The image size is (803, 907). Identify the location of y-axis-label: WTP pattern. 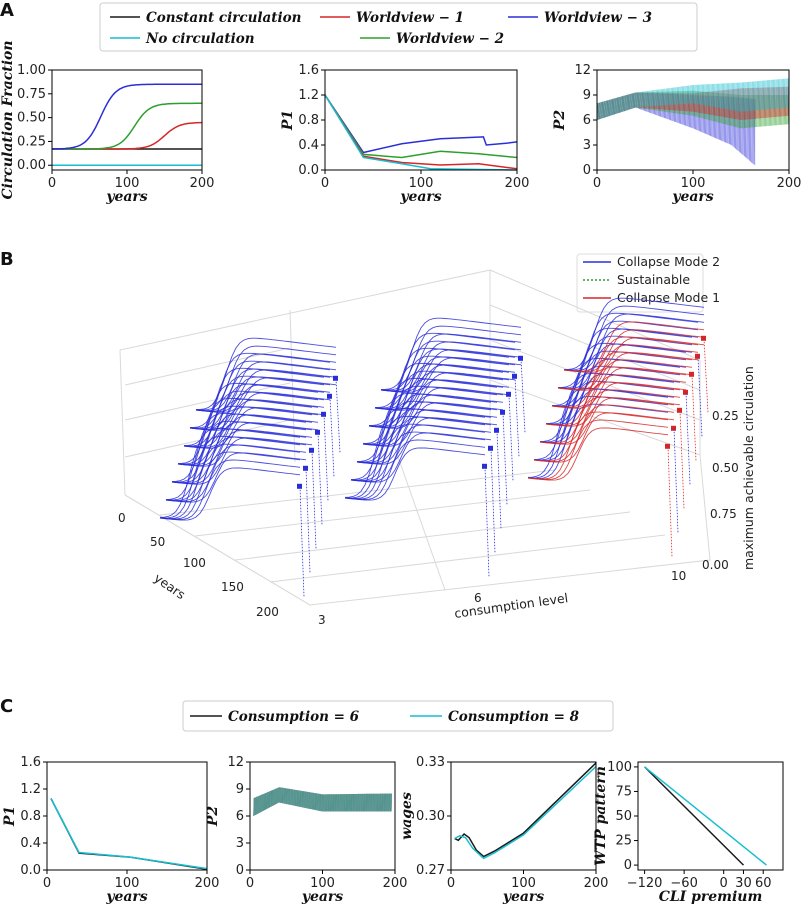
(601, 816).